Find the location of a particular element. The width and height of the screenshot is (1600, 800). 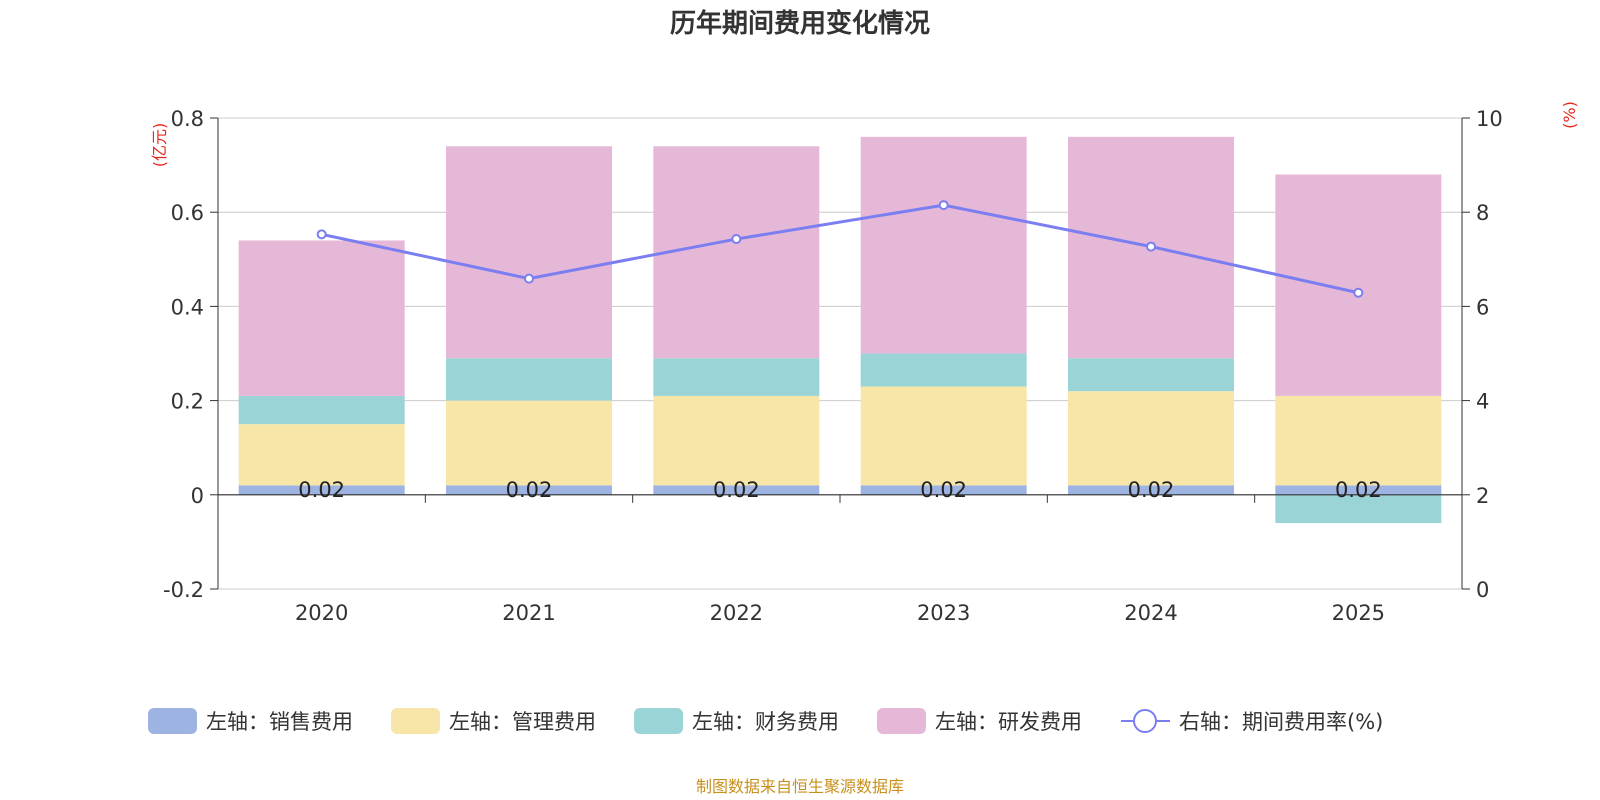

data-source-note: 制图数据来自恒生聚源数据库 is located at coordinates (800, 786).